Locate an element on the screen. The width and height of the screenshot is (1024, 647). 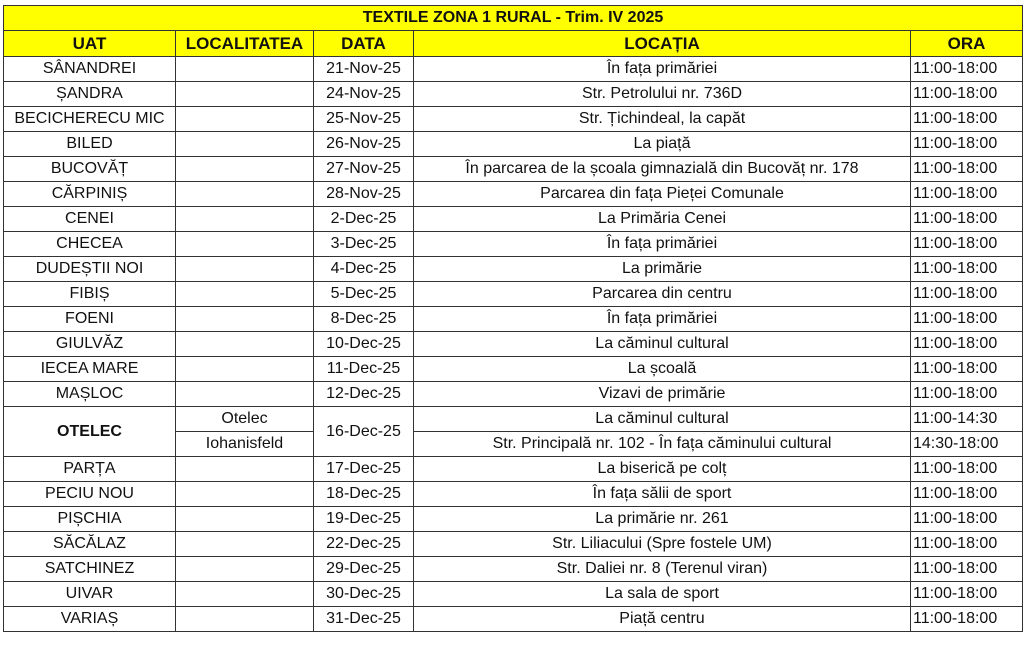
date-cell: 17-Dec-25 is located at coordinates (363, 469).